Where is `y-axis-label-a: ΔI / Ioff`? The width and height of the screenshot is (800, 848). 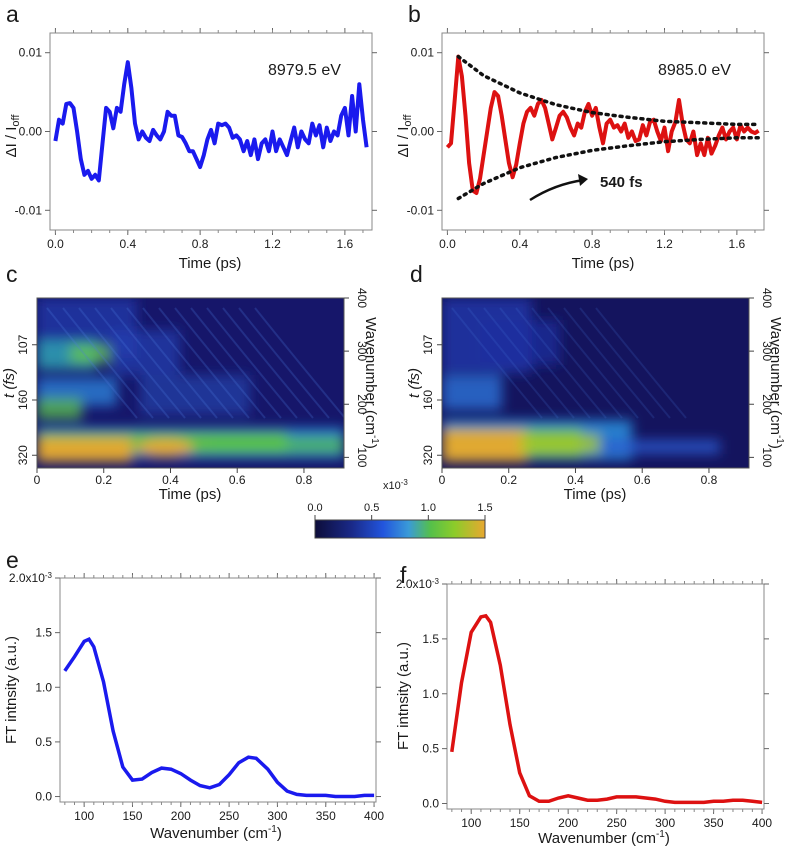 y-axis-label-a: ΔI / Ioff is located at coordinates (12, 136).